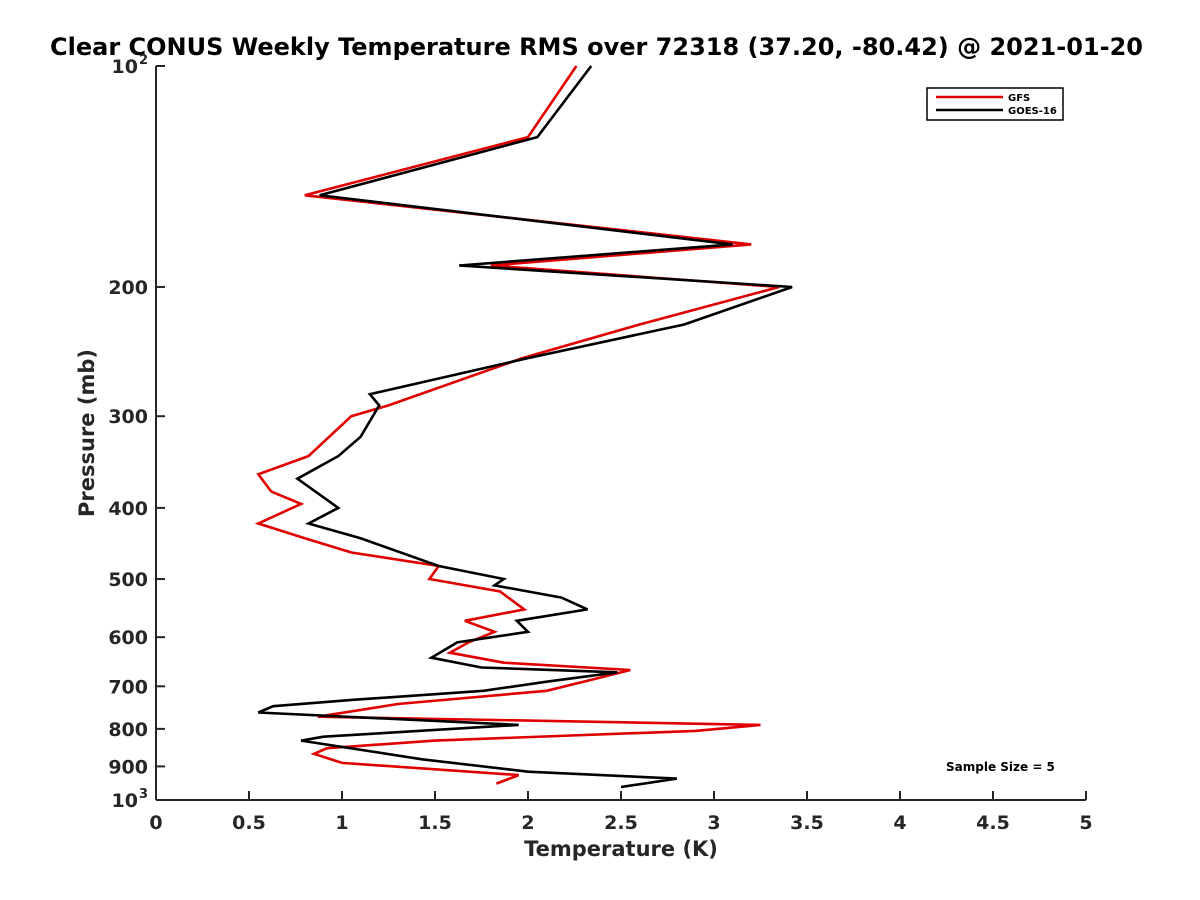 The height and width of the screenshot is (900, 1200). Describe the element at coordinates (128, 767) in the screenshot. I see `y-tick-label: 900` at that location.